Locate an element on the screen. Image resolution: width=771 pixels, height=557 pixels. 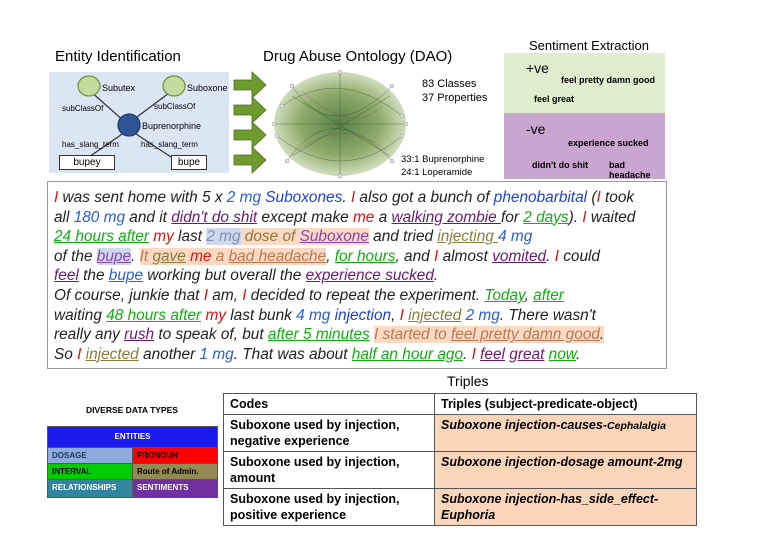
text: took is located at coordinates (617, 197).